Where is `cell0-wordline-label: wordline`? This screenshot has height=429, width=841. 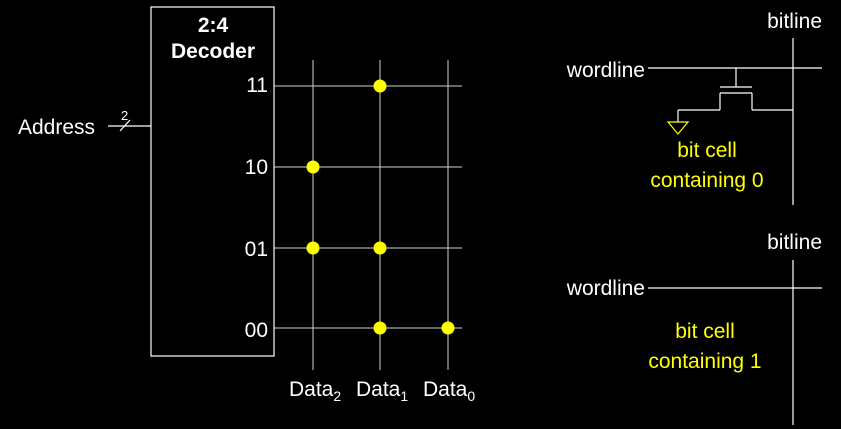 cell0-wordline-label: wordline is located at coordinates (605, 70).